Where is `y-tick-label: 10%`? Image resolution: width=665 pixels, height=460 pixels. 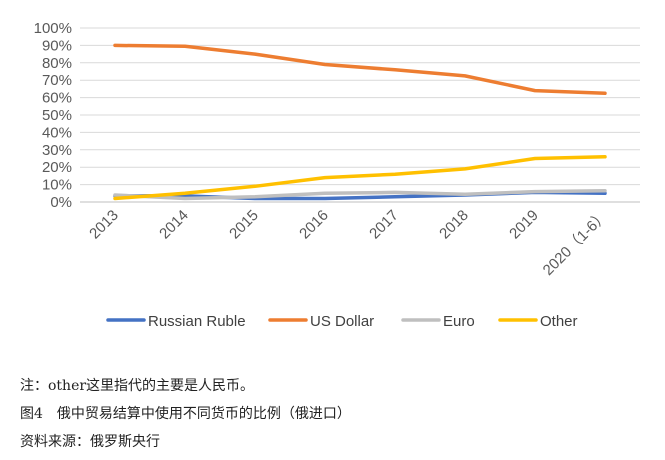 y-tick-label: 10% is located at coordinates (57, 185).